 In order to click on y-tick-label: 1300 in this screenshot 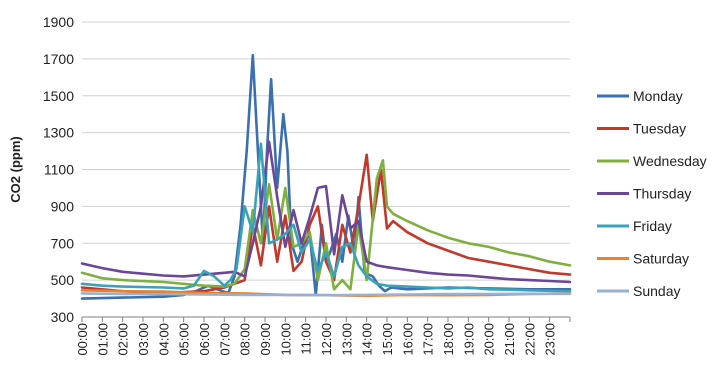, I will do `click(58, 133)`.